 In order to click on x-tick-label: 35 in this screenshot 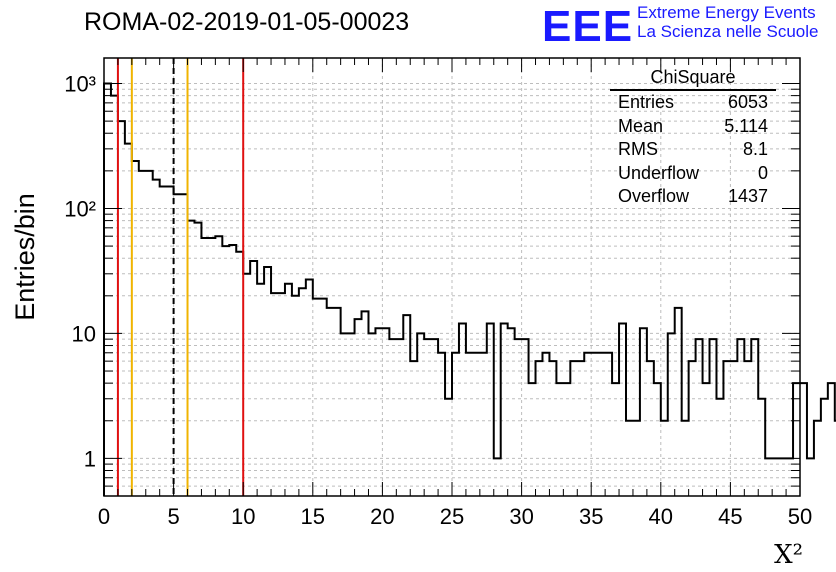, I will do `click(591, 516)`.